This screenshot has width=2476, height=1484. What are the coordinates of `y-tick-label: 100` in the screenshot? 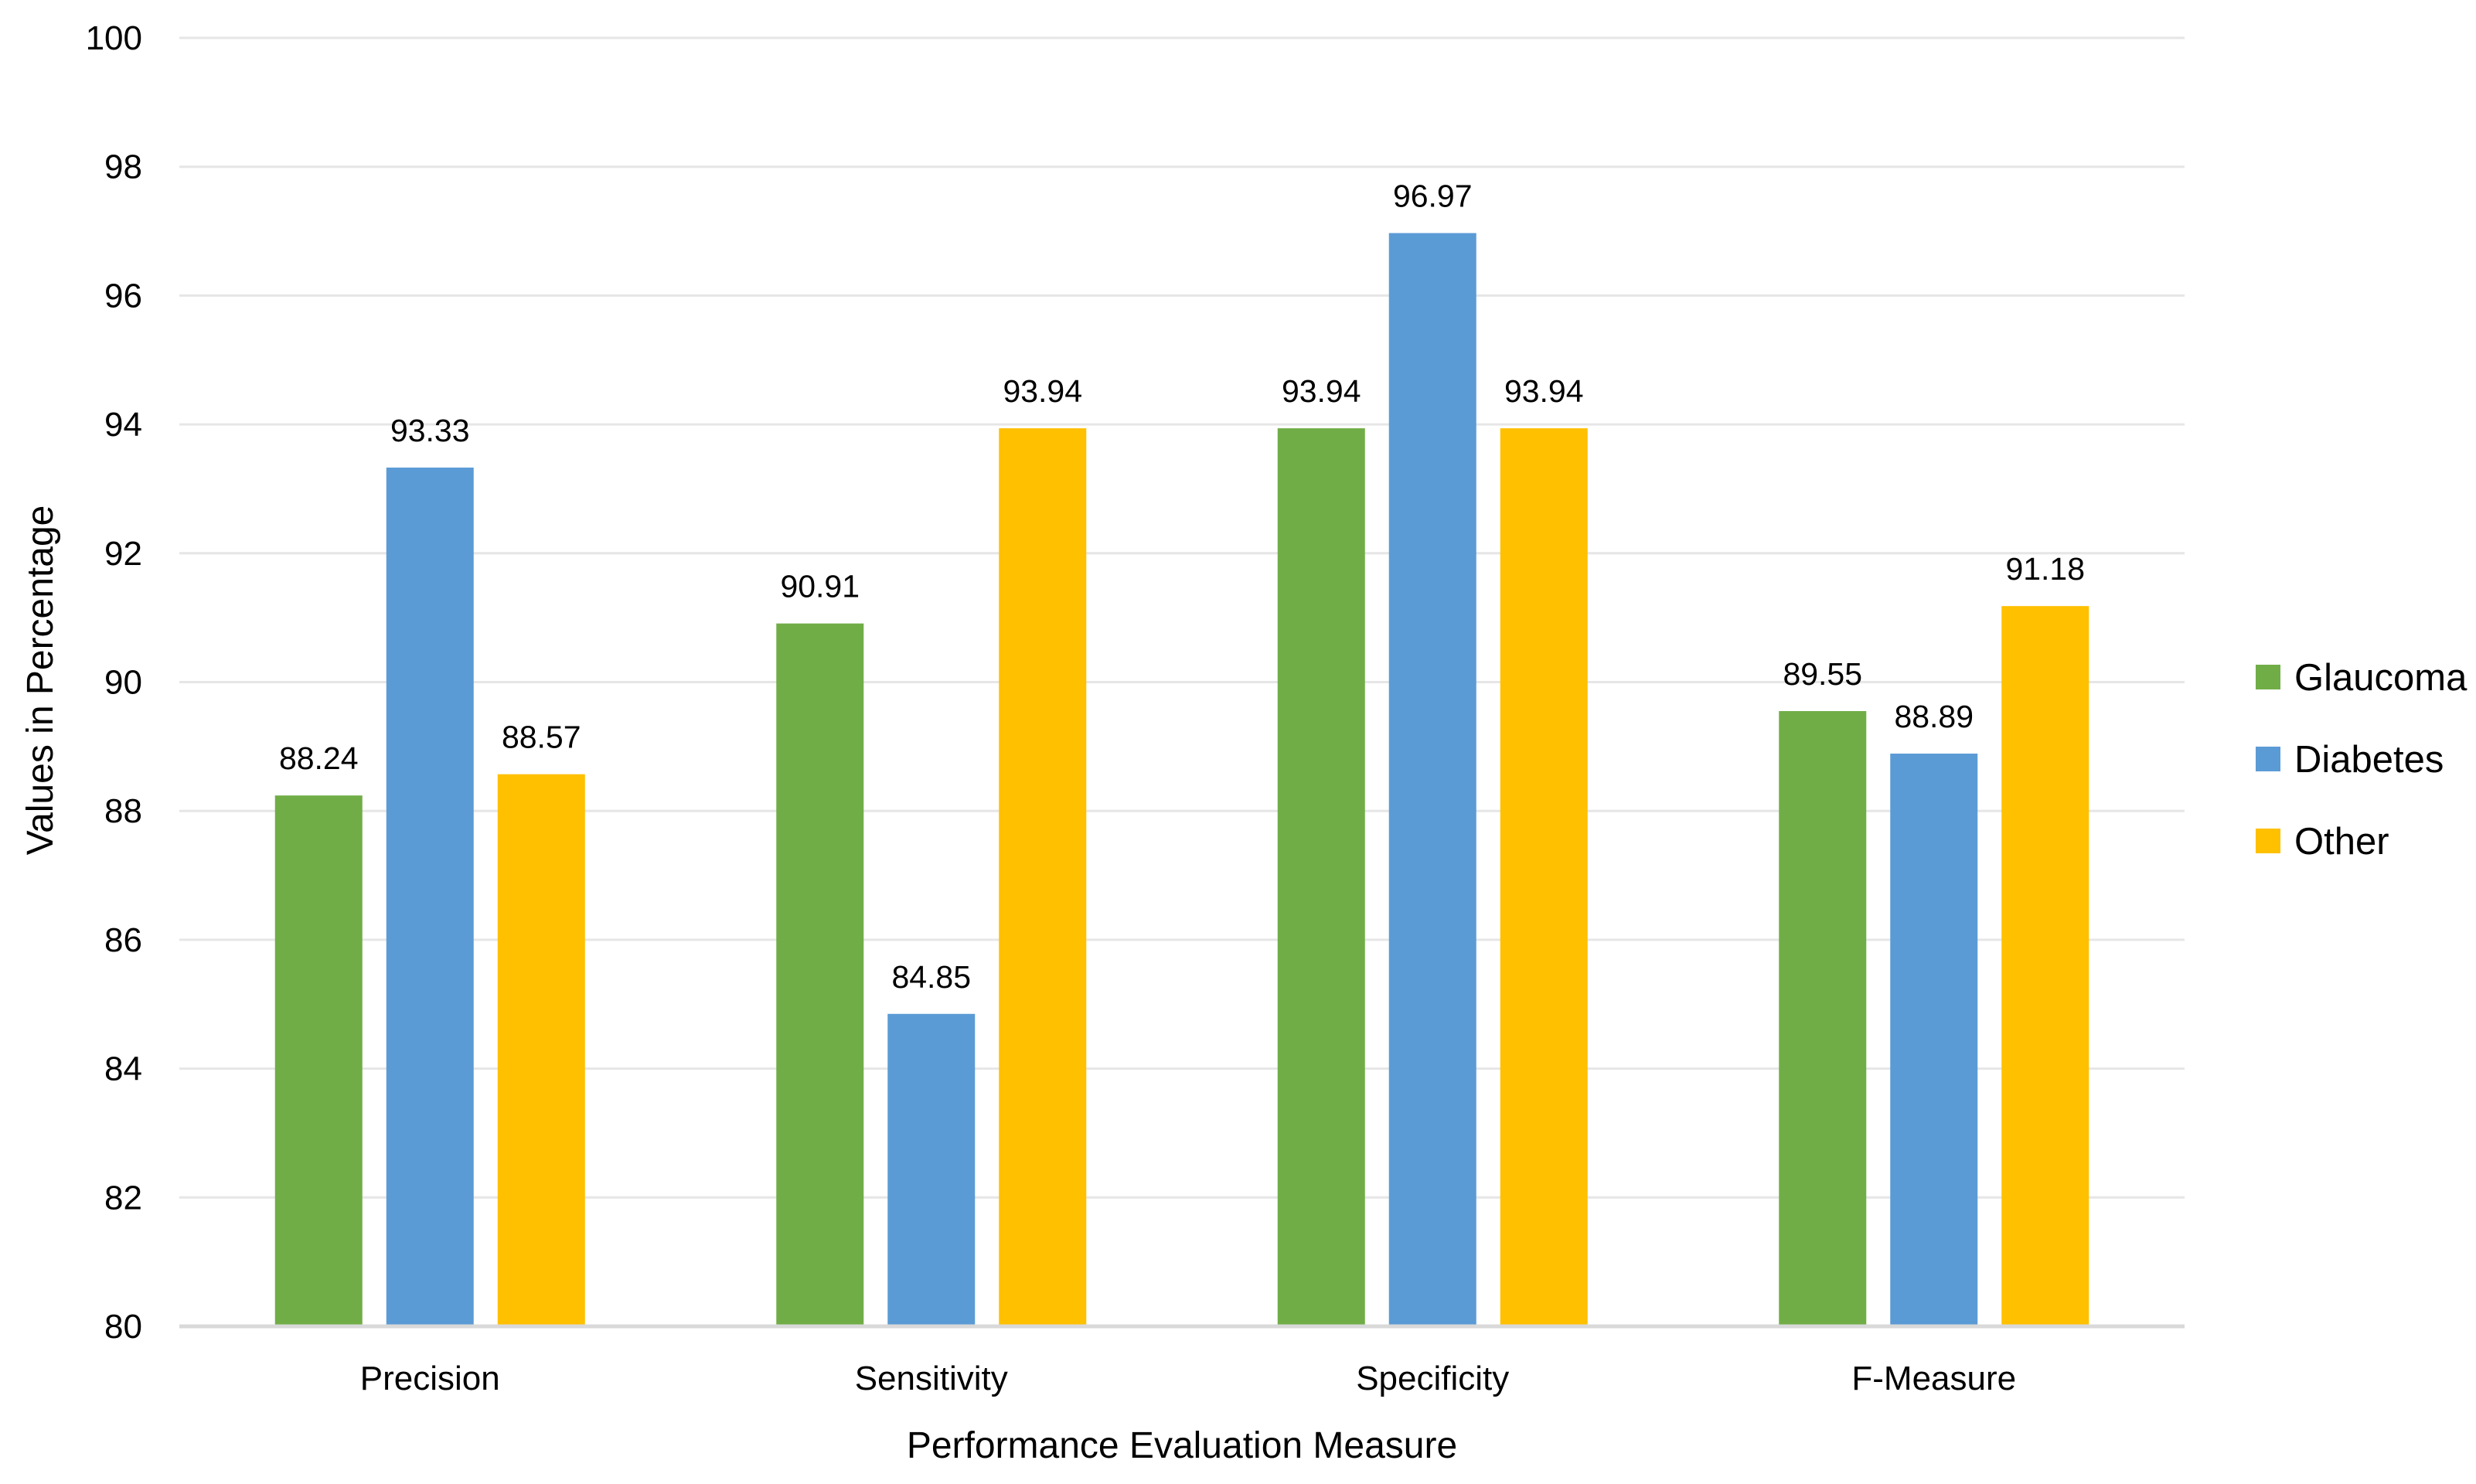 It's located at (114, 38).